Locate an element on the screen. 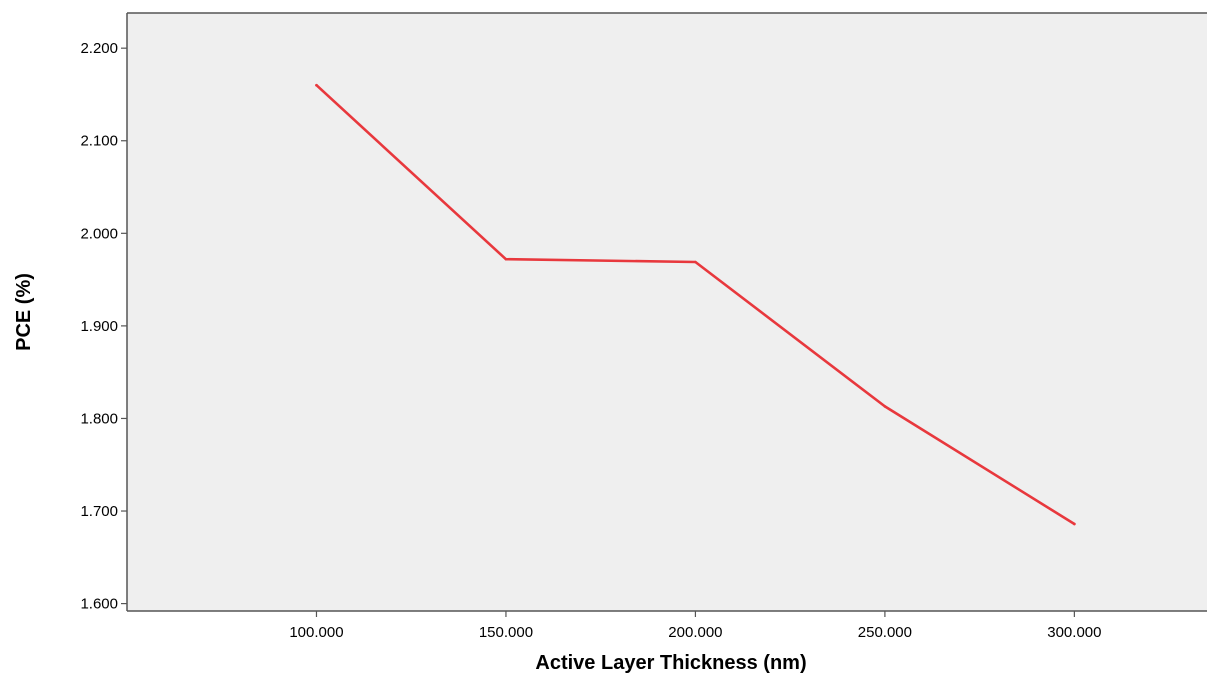  y-axis-title: PCE (%) is located at coordinates (24, 312).